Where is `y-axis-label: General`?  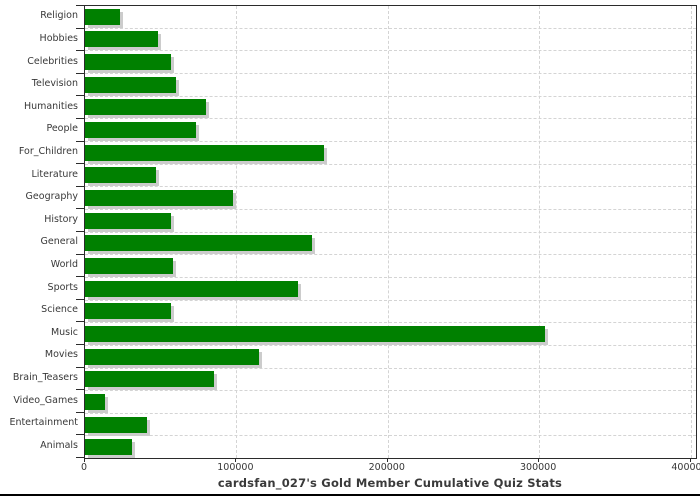 y-axis-label: General is located at coordinates (59, 242).